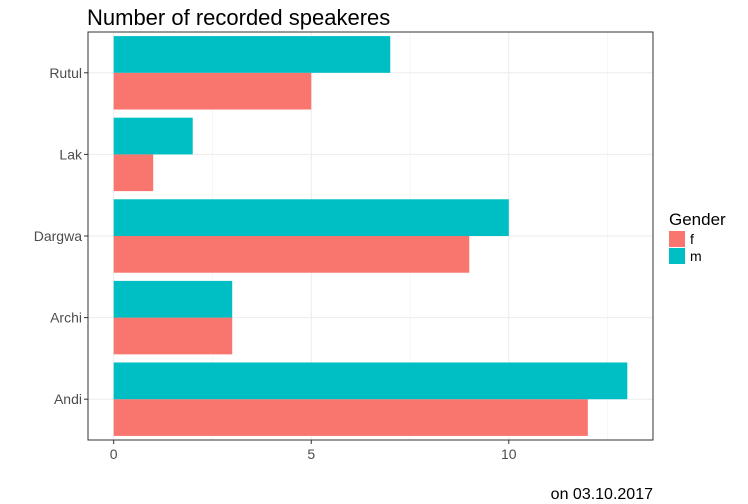 The image size is (748, 504). Describe the element at coordinates (114, 454) in the screenshot. I see `x-tick-label: 0` at that location.